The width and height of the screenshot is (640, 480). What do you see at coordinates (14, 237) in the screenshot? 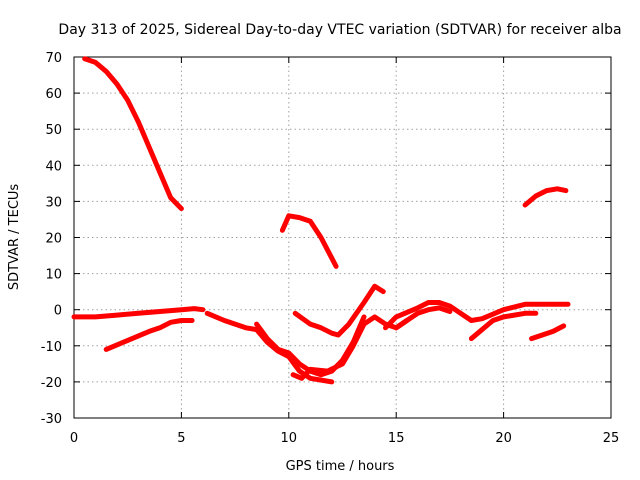
I see `y-axis-title: SDTVAR / TECUs` at bounding box center [14, 237].